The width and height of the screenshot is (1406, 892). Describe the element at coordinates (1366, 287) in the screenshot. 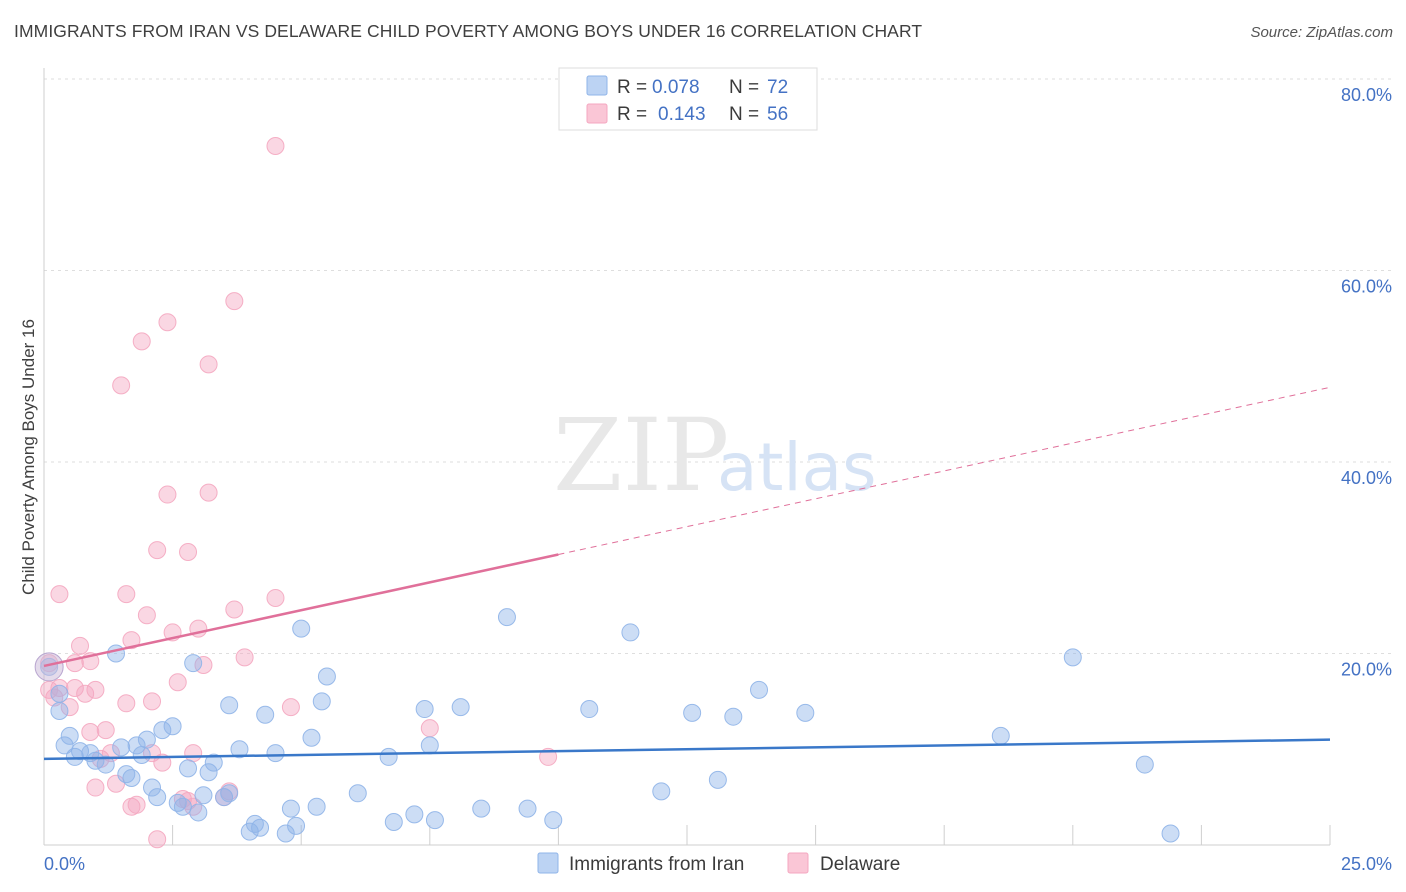

I see `y-tick-label-2: 60.0%` at that location.